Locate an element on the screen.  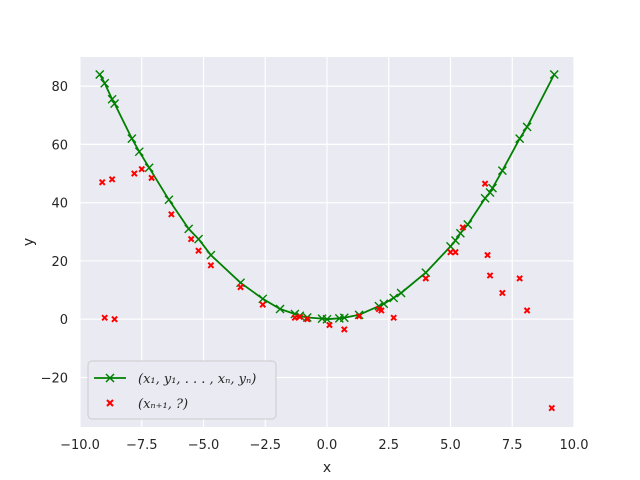
legend-label-series-1: (x₁, y₁, . . . , xₙ, yₙ) is located at coordinates (197, 379).